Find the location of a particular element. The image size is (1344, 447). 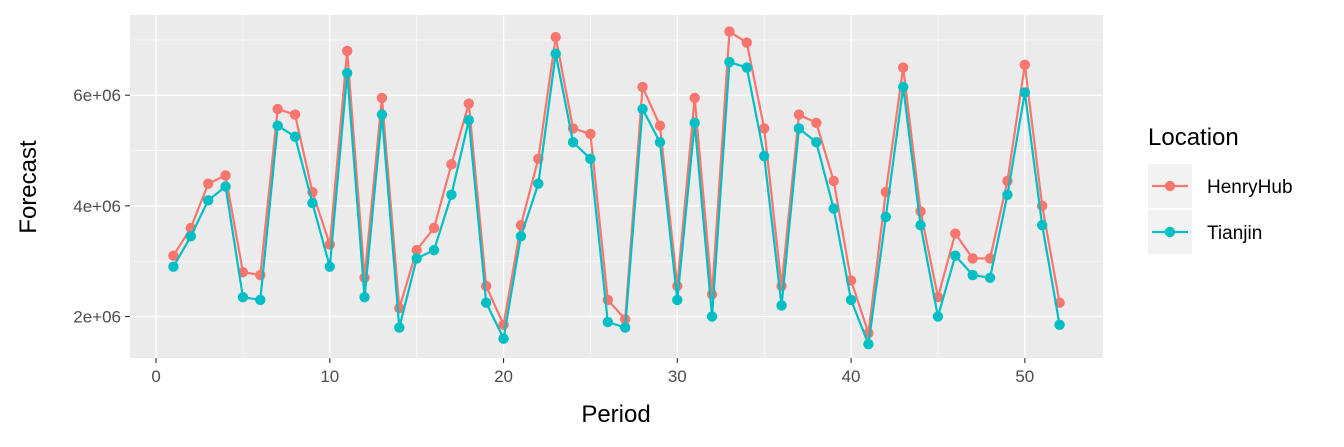

x-axis-title: Period is located at coordinates (615, 414).